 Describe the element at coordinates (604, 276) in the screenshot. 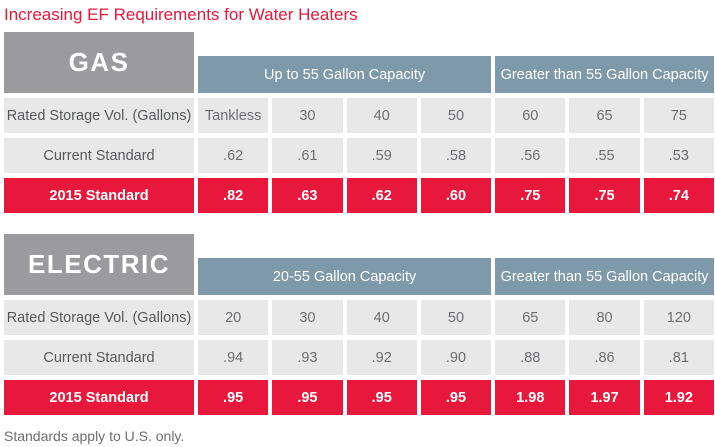

I see `electric-column-group-2: Greater than 55 Gallon Capacity` at that location.